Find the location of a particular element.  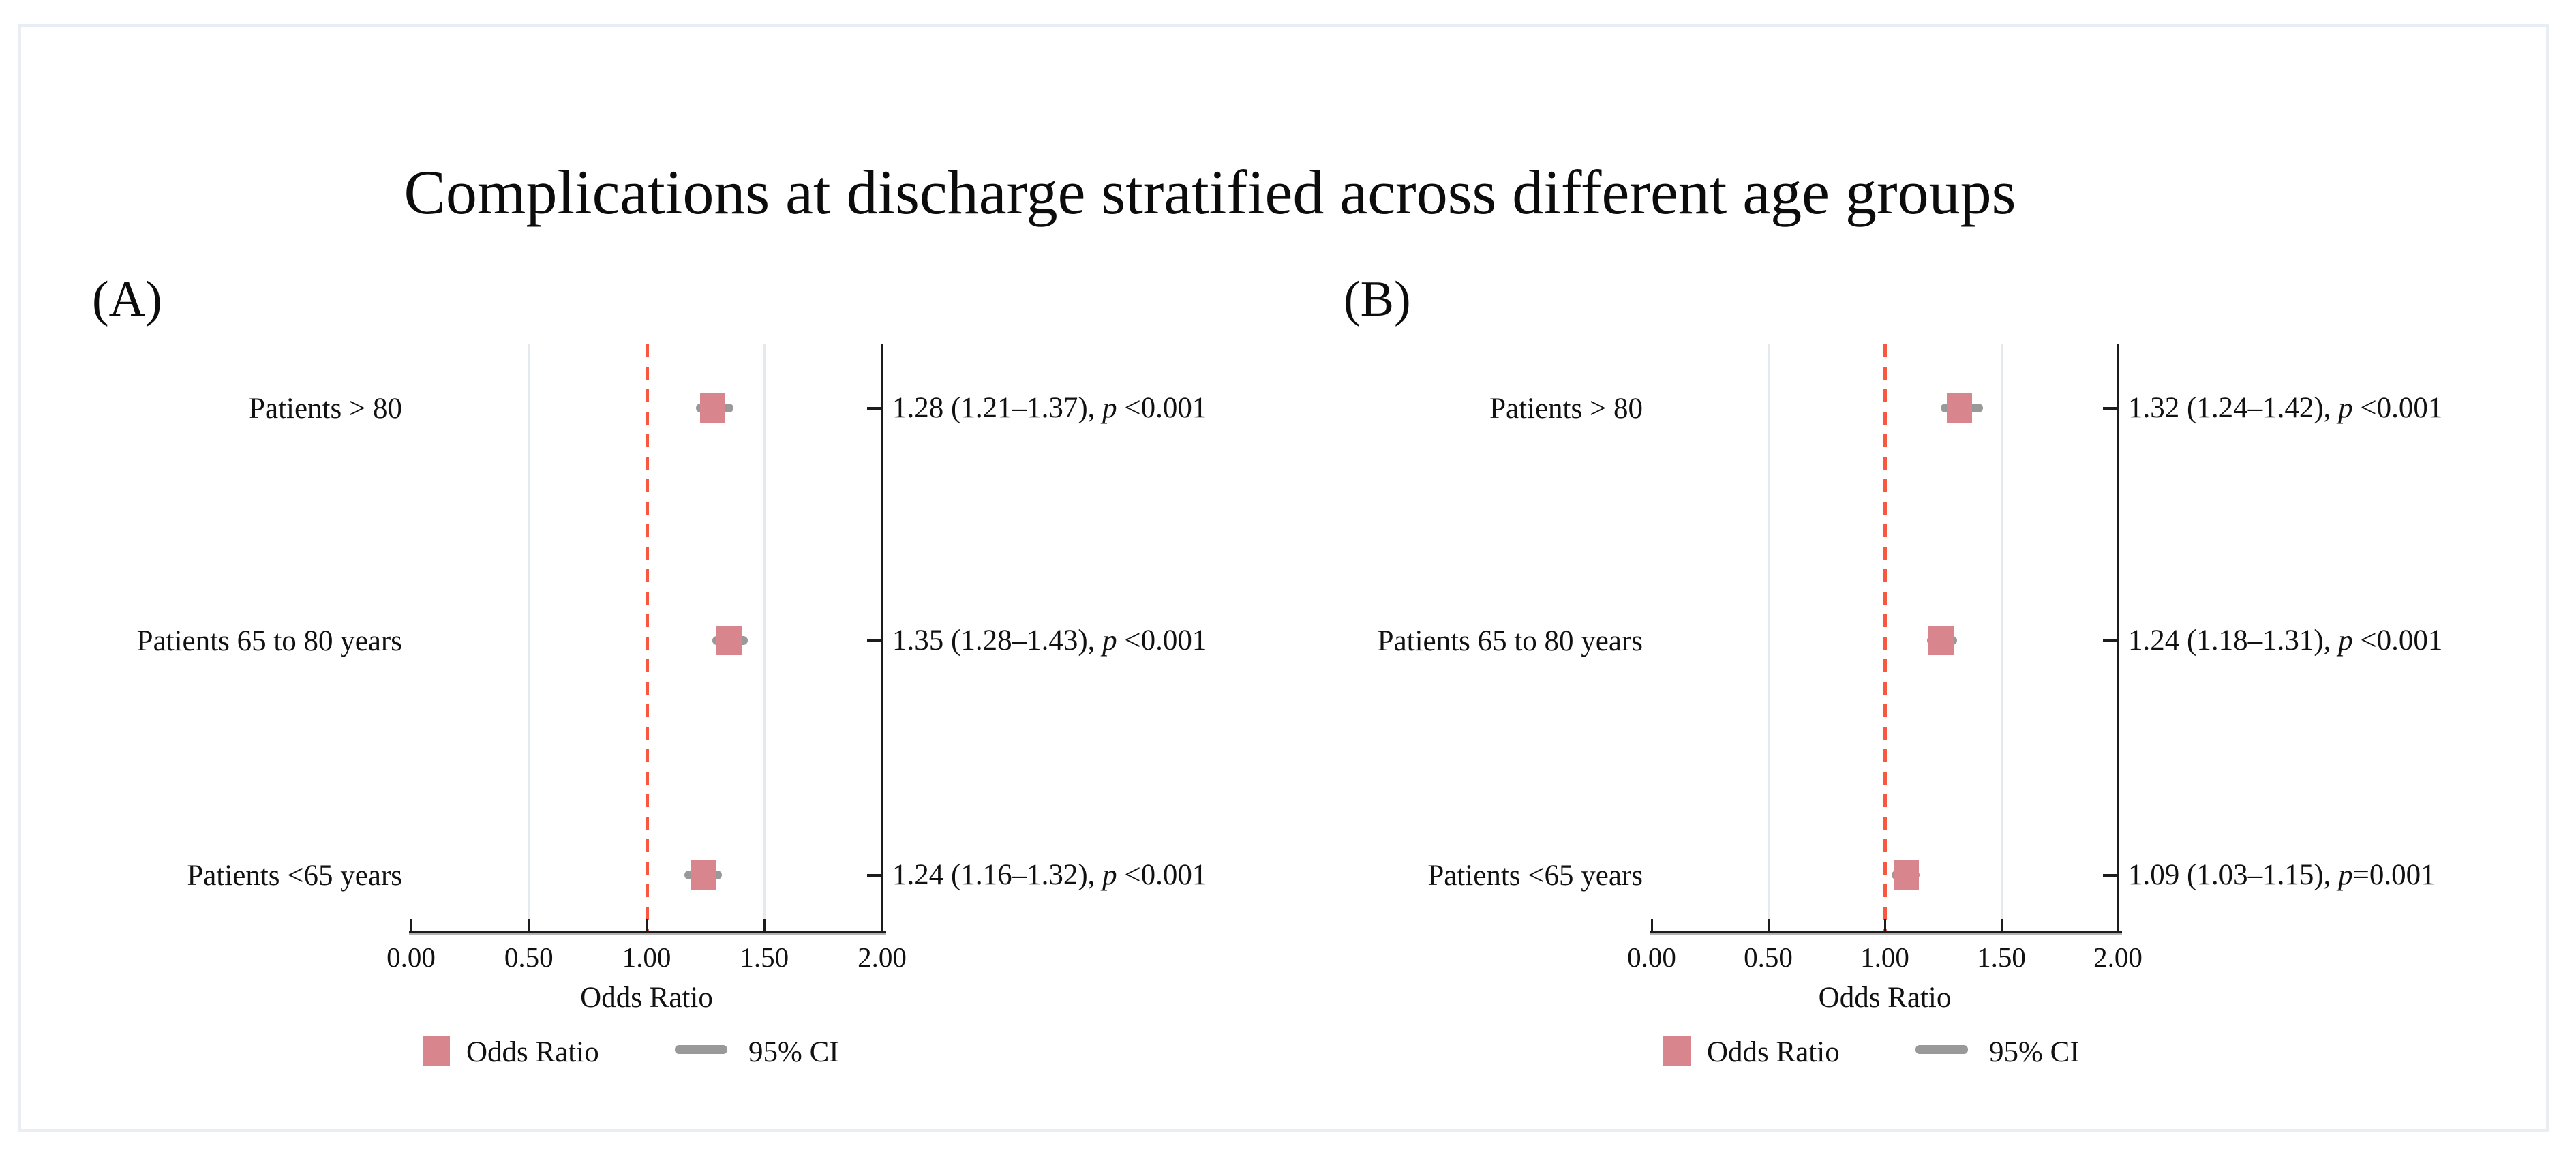

annotation: 1.32 (1.24–1.42), p <0.001 is located at coordinates (2285, 408).